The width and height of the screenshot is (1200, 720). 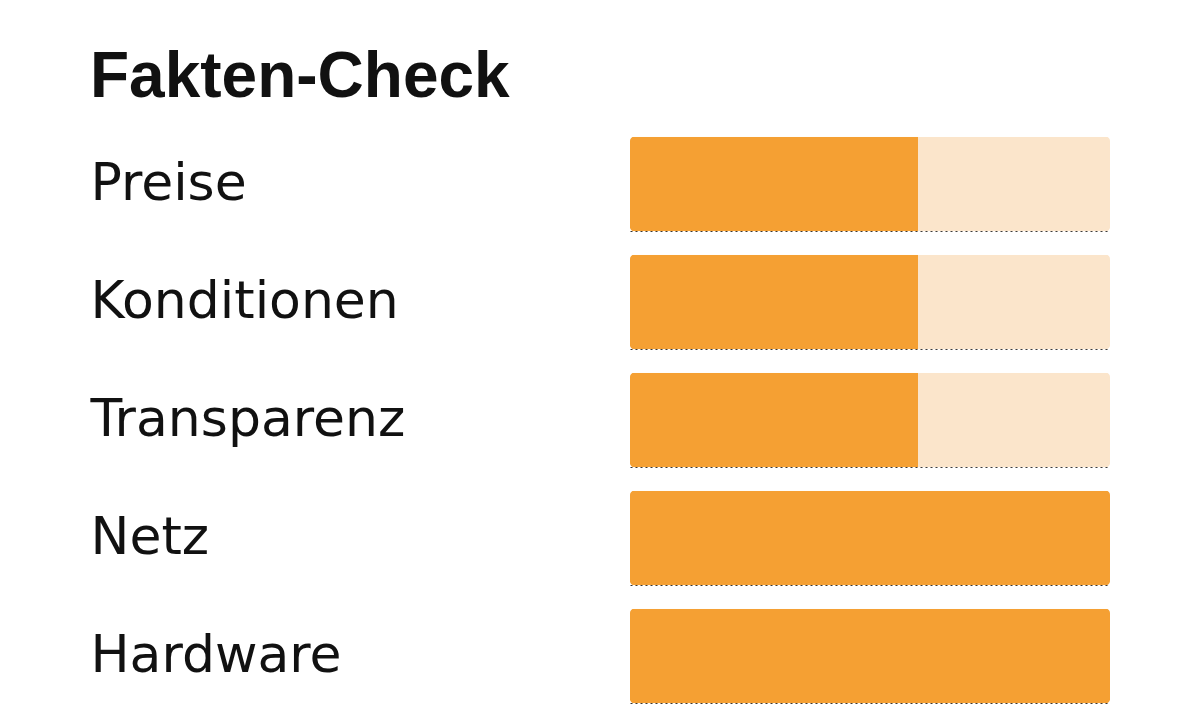 I want to click on y-tick-label: Konditionen, so click(x=244, y=300).